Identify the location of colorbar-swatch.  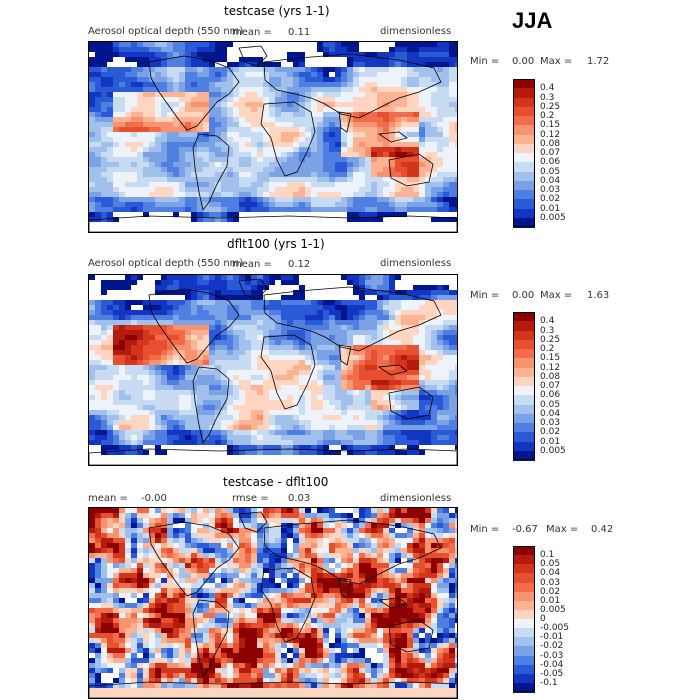
(524, 102).